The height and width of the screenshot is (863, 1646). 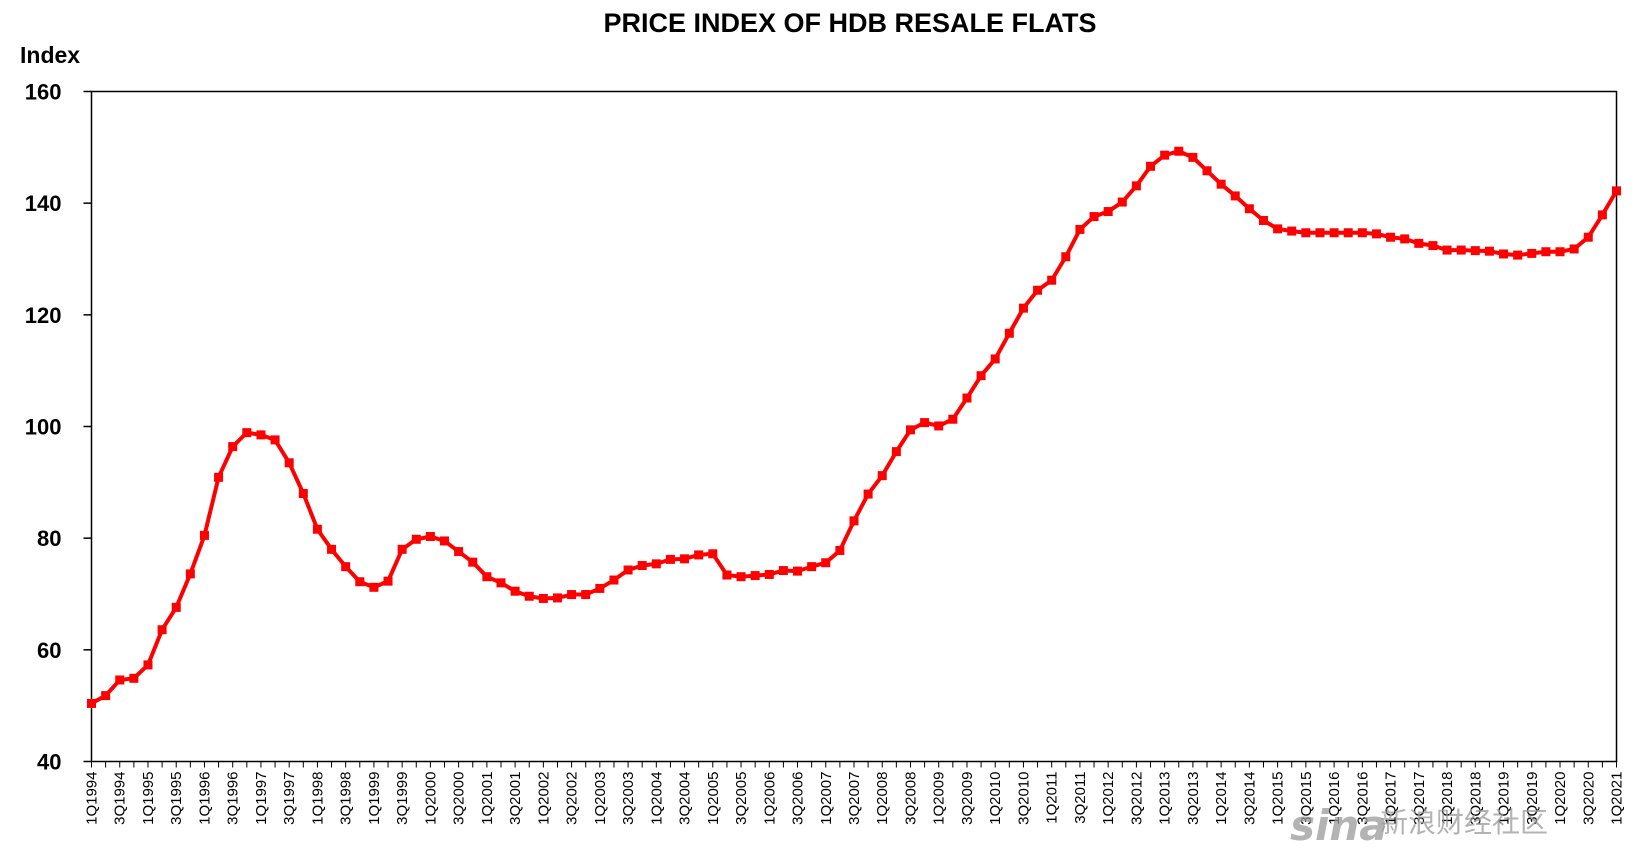 I want to click on y-axis: 40 60 80 100 120 140 160, so click(x=58, y=427).